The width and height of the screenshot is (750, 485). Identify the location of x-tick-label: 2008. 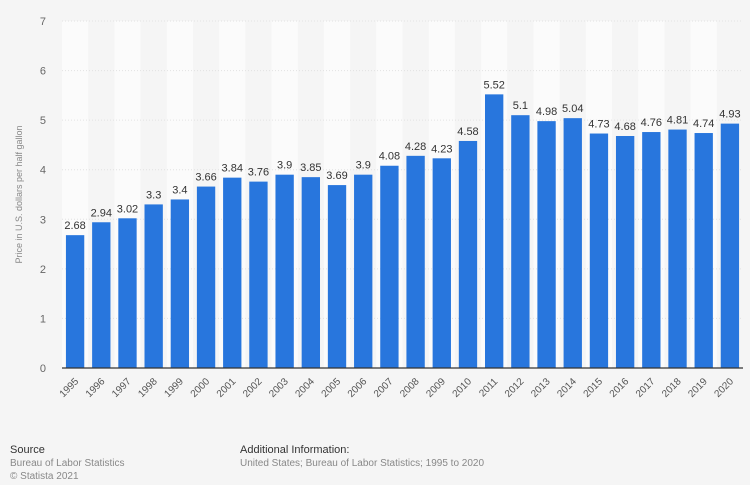
(410, 388).